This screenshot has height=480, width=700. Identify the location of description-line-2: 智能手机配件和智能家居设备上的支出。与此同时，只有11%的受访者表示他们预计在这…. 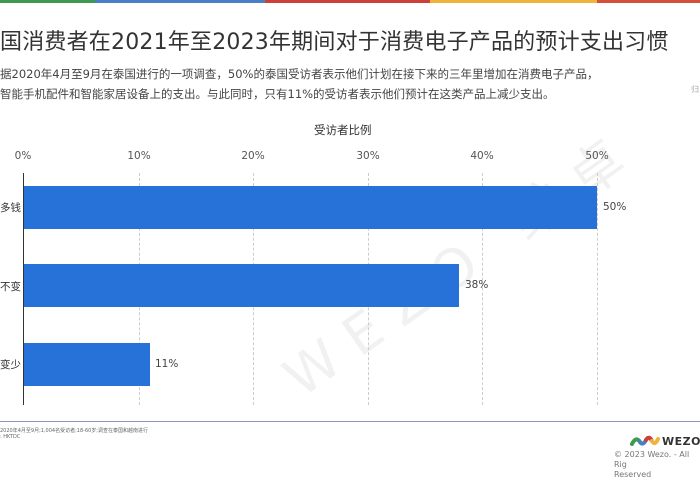
(277, 94).